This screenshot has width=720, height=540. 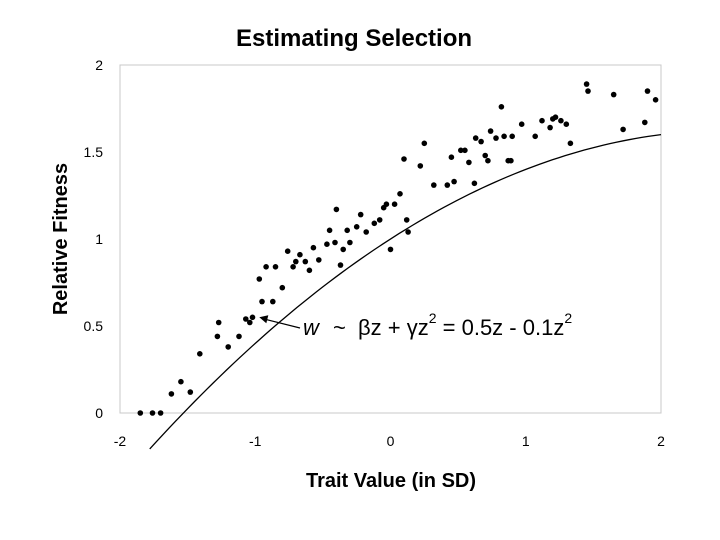 What do you see at coordinates (99, 413) in the screenshot?
I see `y-tick-label: 0` at bounding box center [99, 413].